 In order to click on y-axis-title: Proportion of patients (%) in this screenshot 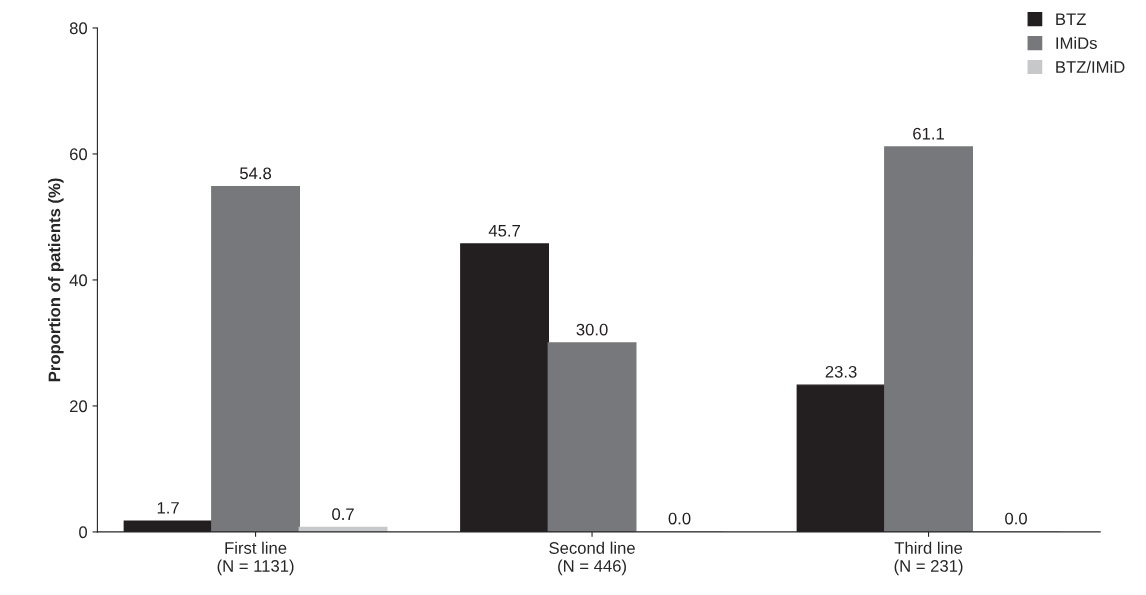, I will do `click(56, 280)`.